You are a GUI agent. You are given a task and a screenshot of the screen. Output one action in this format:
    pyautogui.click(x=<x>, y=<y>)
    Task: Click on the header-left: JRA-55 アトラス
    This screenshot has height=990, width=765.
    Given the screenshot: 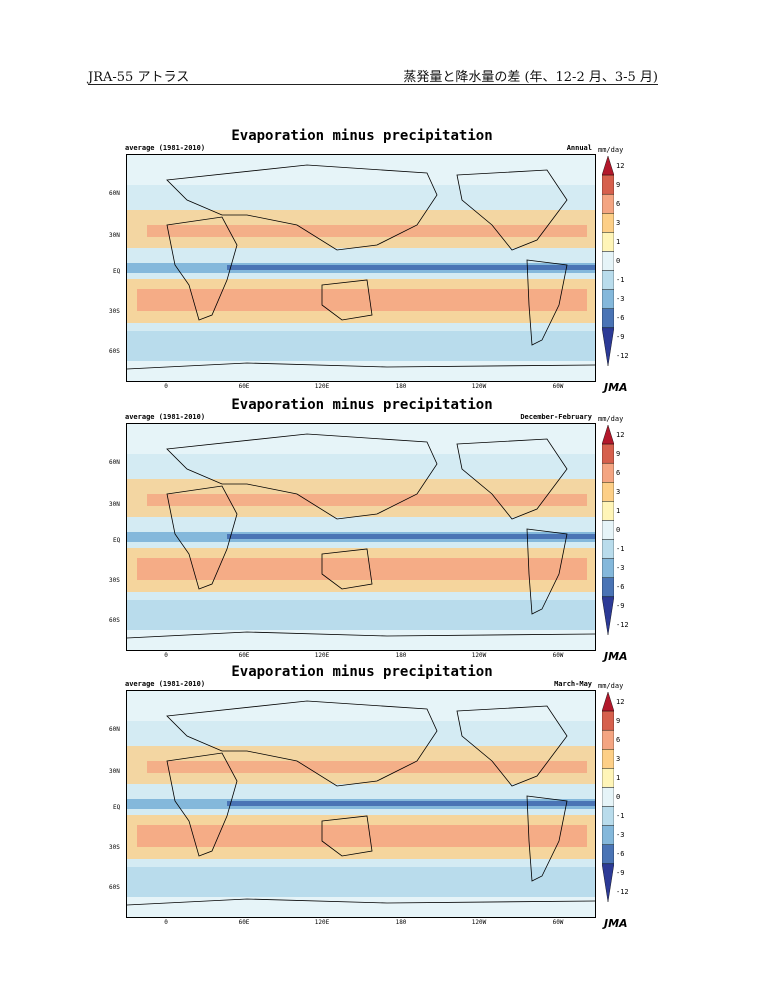 What is the action you would take?
    pyautogui.click(x=139, y=77)
    